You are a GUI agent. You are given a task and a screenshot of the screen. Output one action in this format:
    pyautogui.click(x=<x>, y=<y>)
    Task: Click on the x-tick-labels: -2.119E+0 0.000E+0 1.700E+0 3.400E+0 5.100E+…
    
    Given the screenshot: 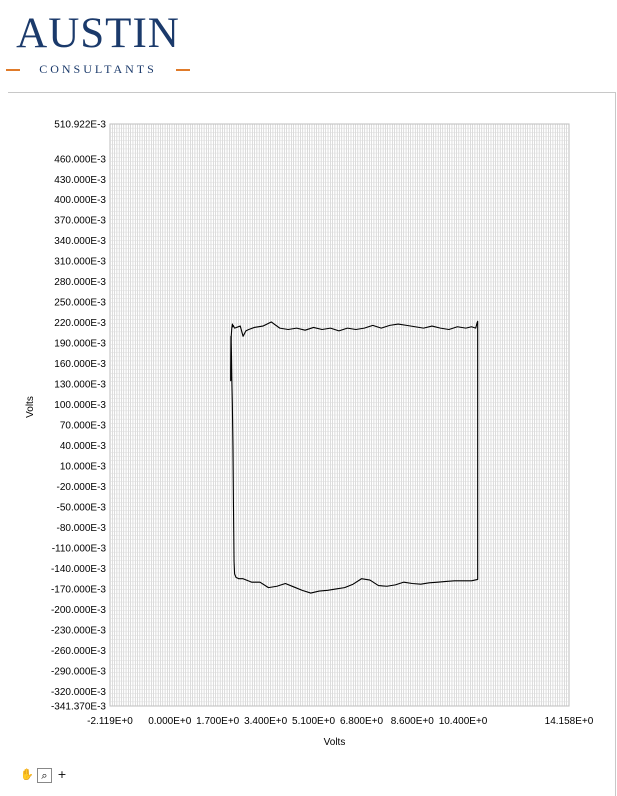 What is the action you would take?
    pyautogui.click(x=340, y=721)
    